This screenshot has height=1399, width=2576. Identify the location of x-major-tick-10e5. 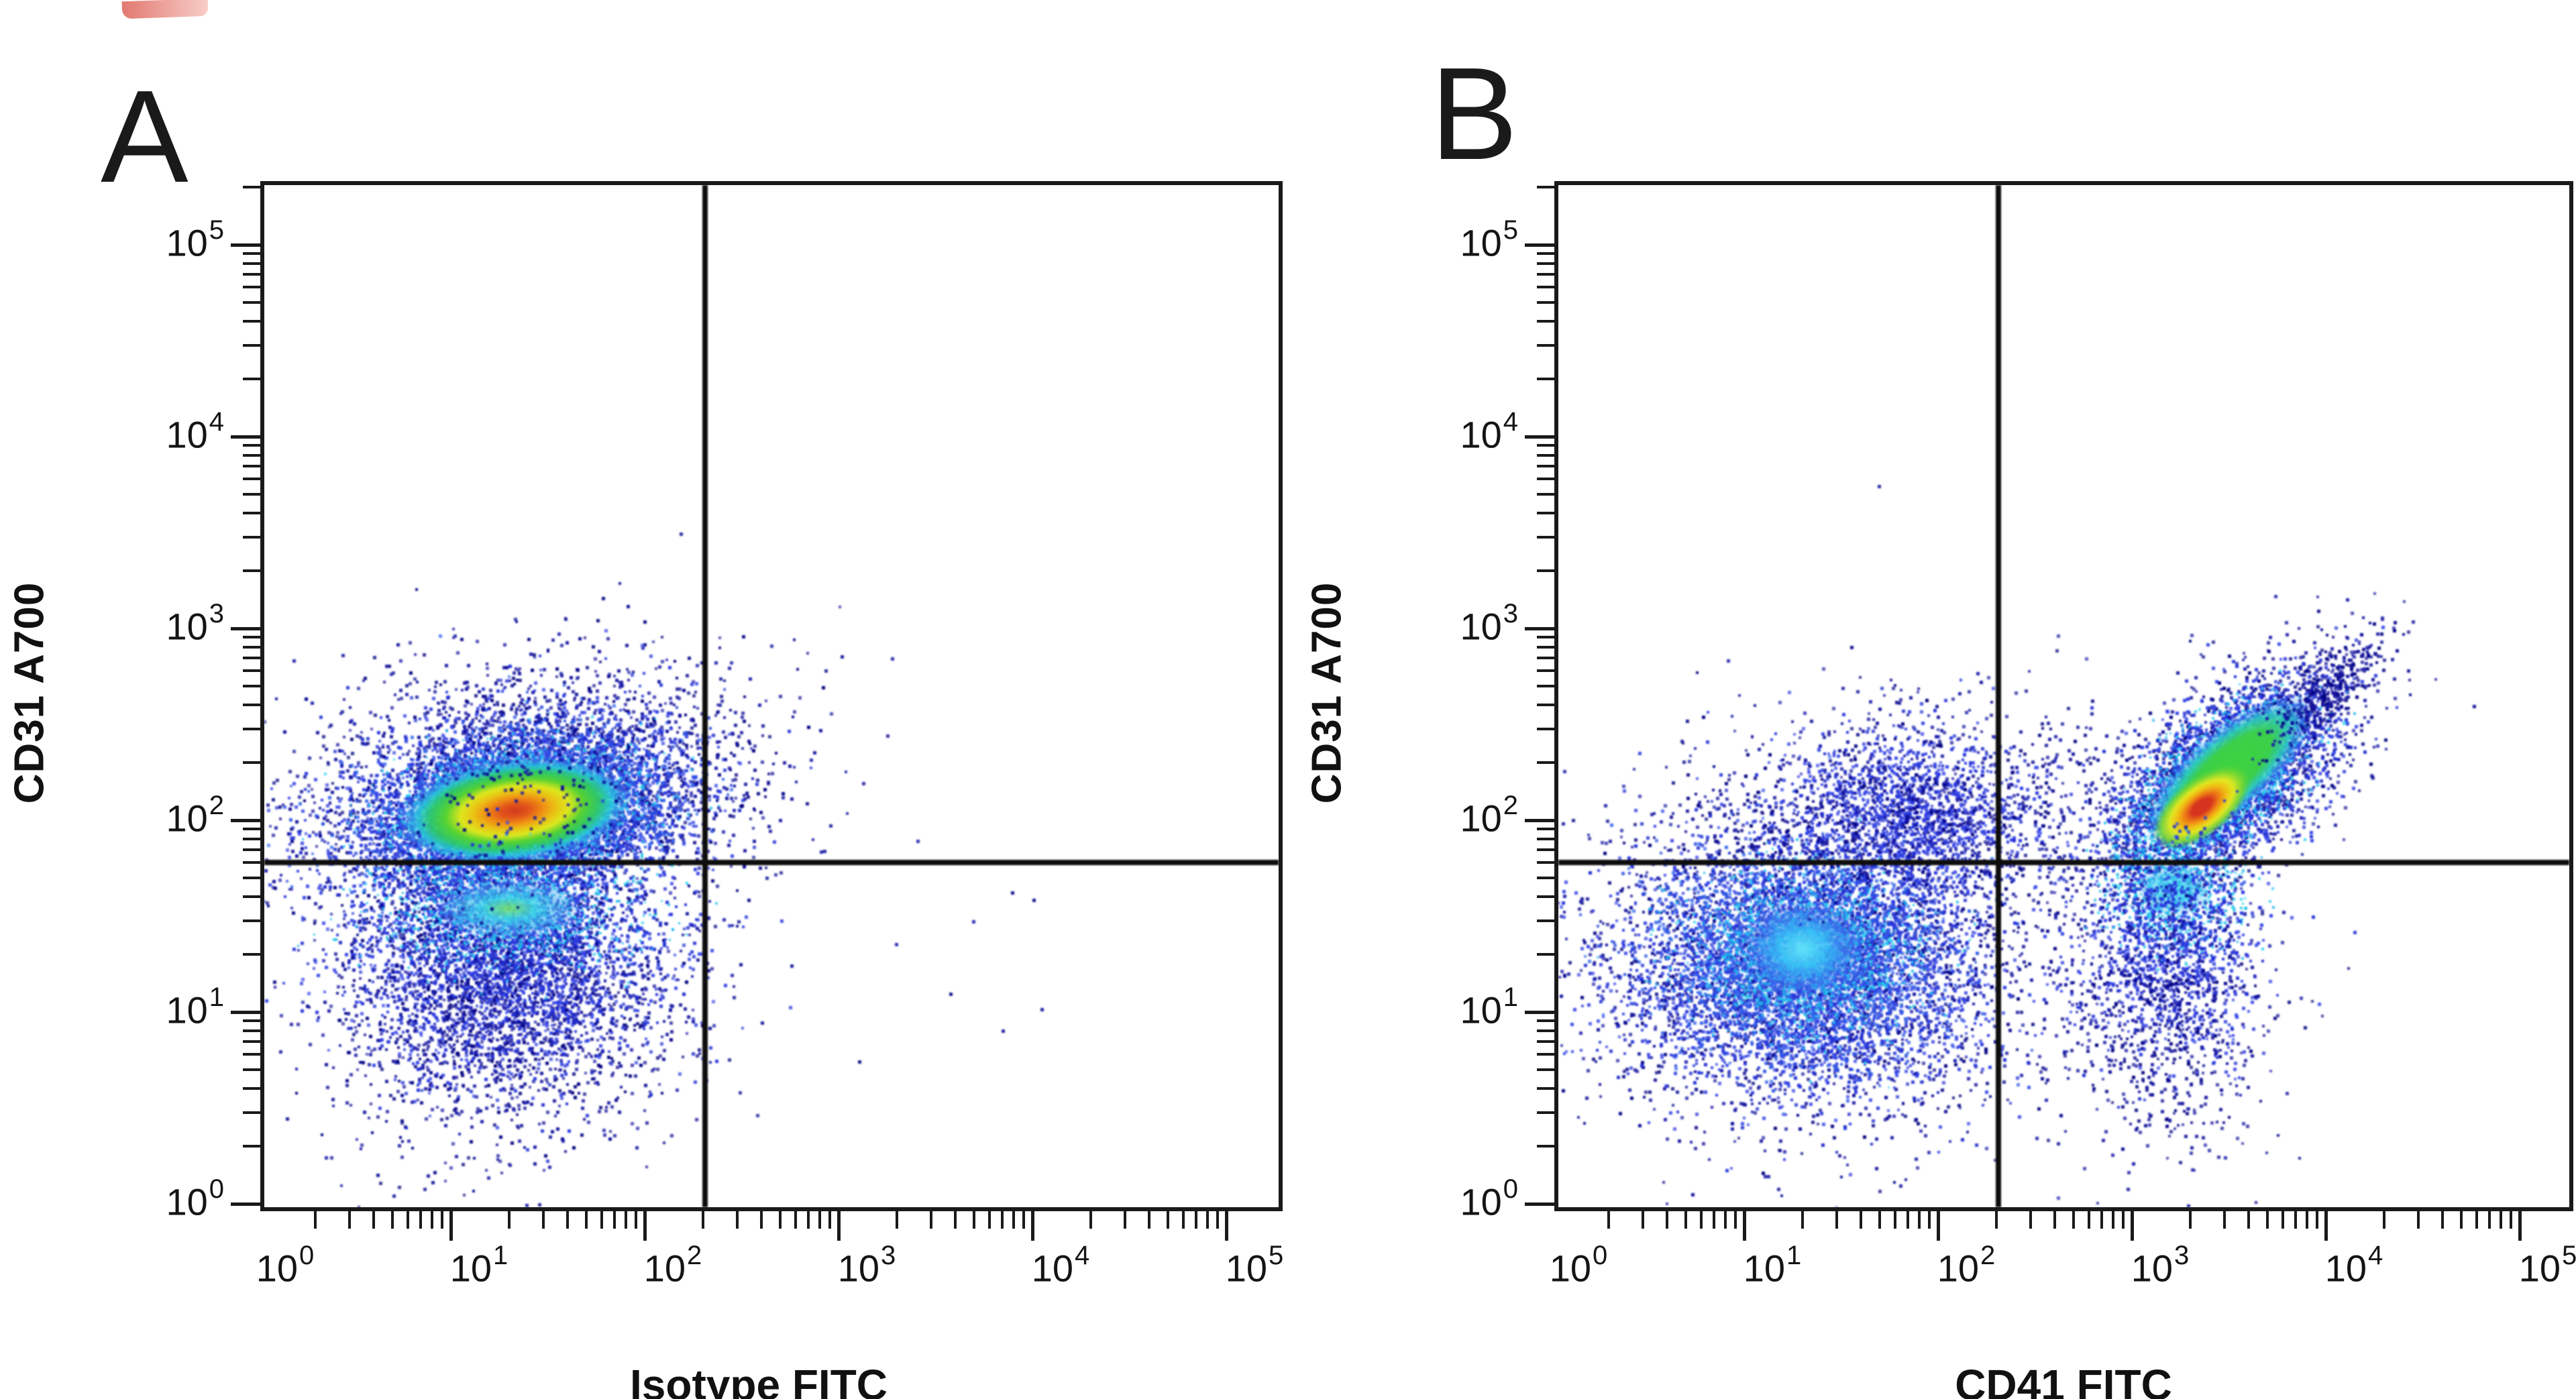
(1226, 1226).